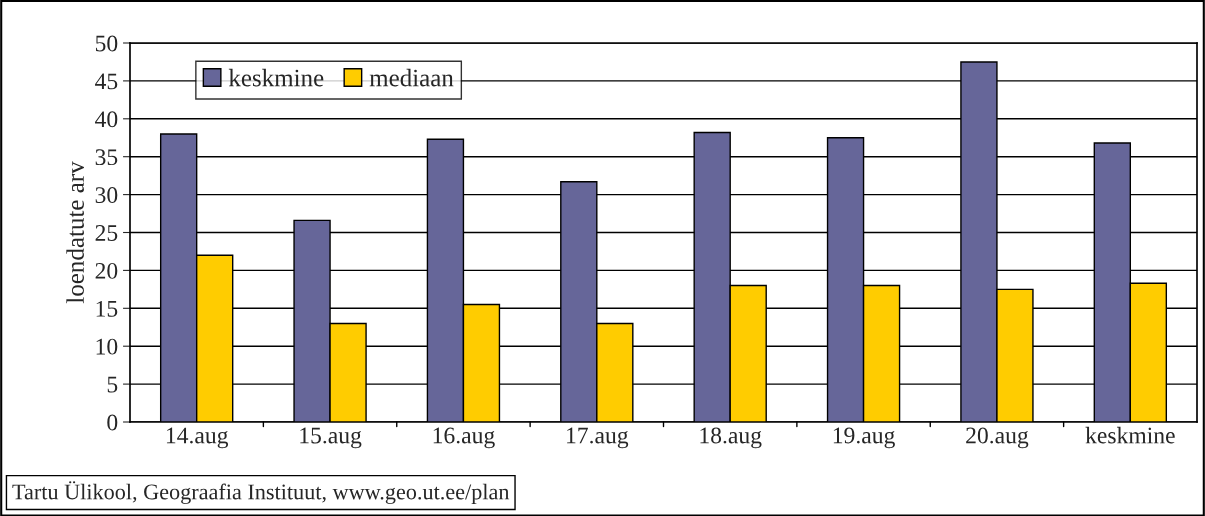 The height and width of the screenshot is (516, 1205). Describe the element at coordinates (112, 384) in the screenshot. I see `y-tick-label: 5` at that location.